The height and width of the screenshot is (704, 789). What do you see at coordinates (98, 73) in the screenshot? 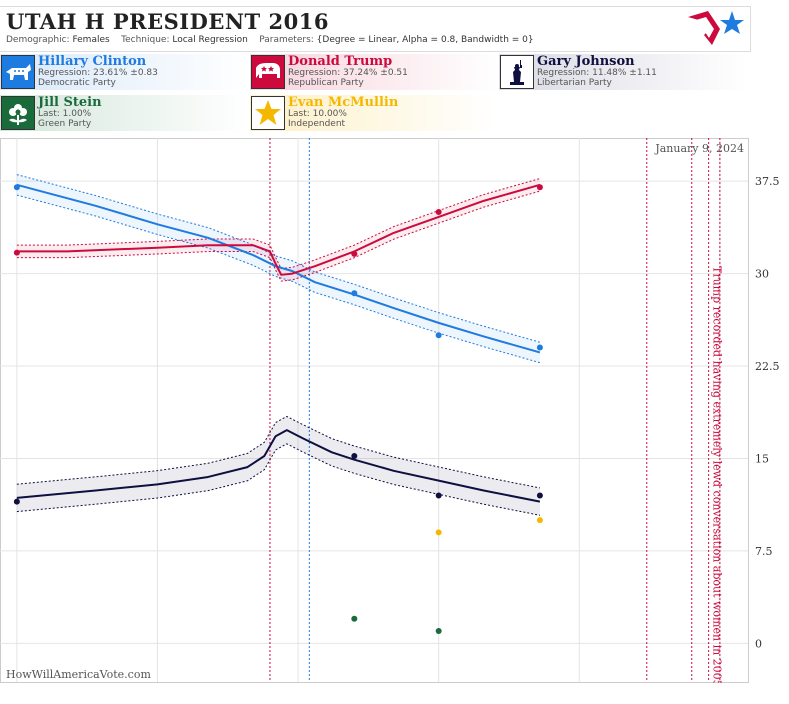
I see `candidate-regression: Regression: 23.61% ±0.83` at bounding box center [98, 73].